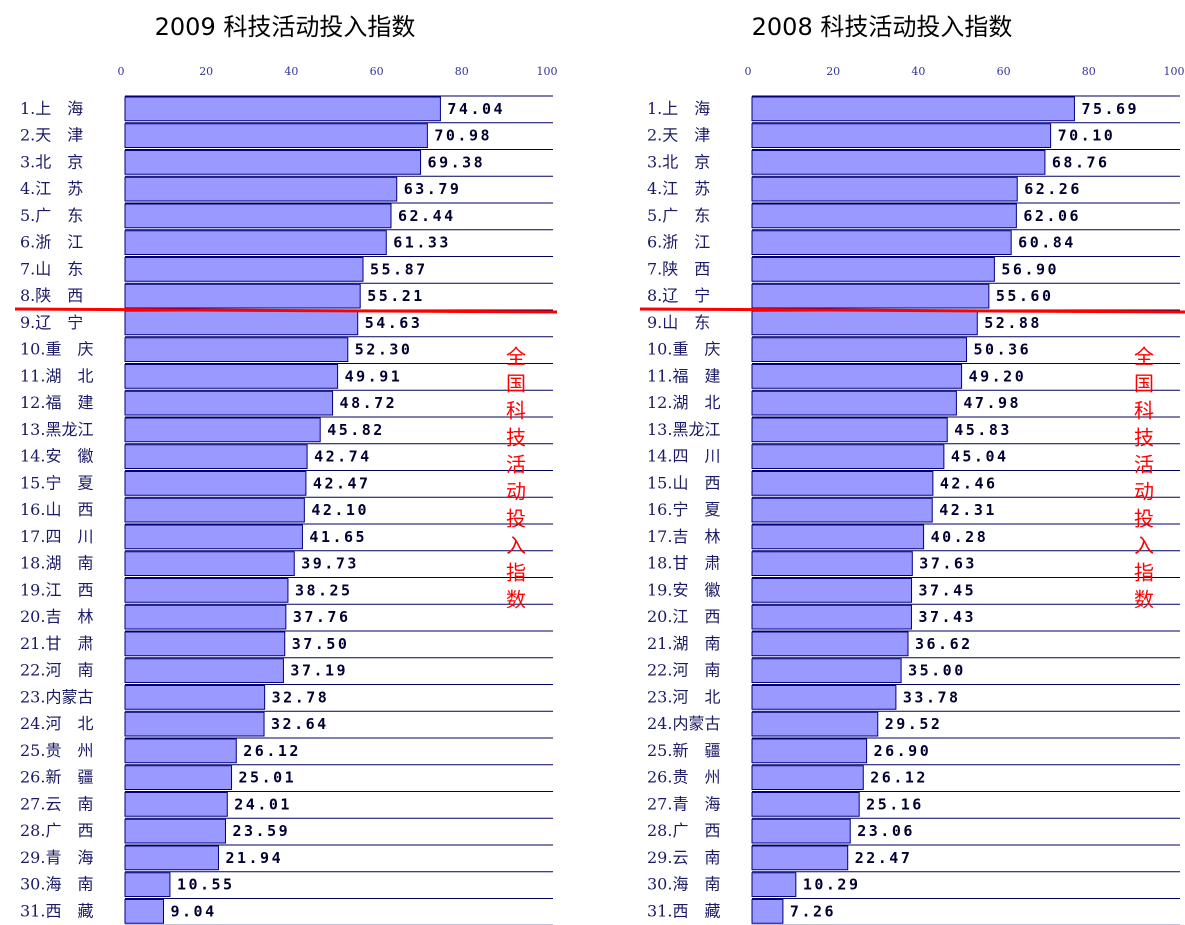 Image resolution: width=1185 pixels, height=925 pixels. What do you see at coordinates (206, 71) in the screenshot?
I see `x-tick-label: 20` at bounding box center [206, 71].